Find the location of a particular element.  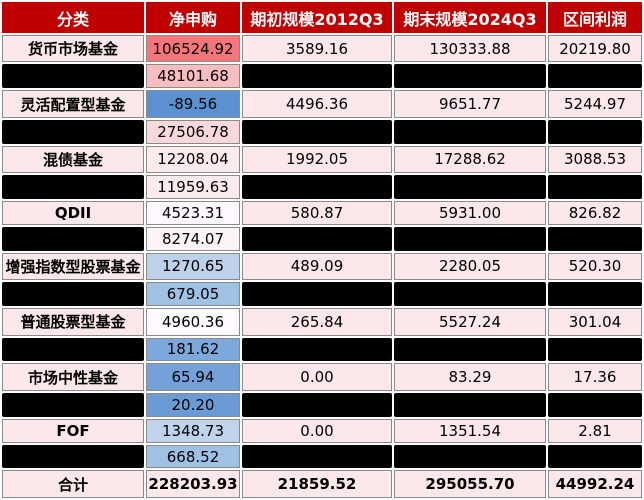

header-row: 分类 净申购 期初规模2012Q3 期末规模2024Q3 区间利润 is located at coordinates (322, 17).